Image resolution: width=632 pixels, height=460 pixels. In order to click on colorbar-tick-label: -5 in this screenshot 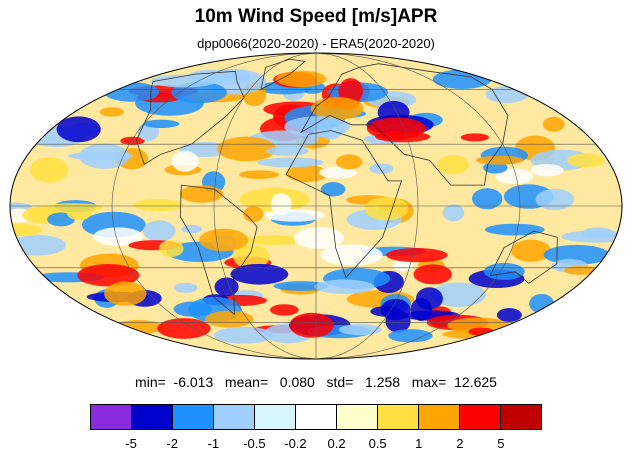, I will do `click(131, 443)`.